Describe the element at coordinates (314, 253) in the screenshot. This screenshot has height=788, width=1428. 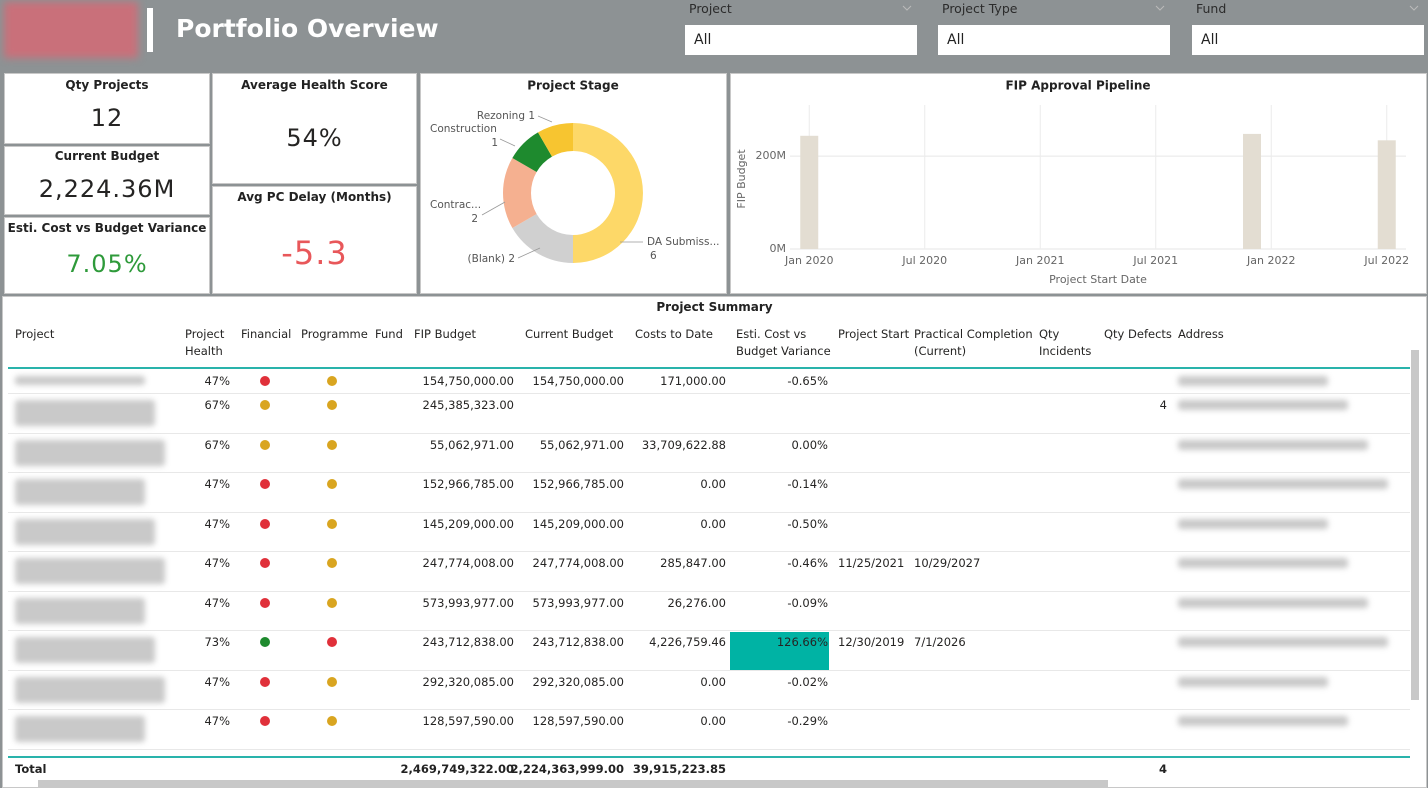
I see `kpi-value: -5.3` at that location.